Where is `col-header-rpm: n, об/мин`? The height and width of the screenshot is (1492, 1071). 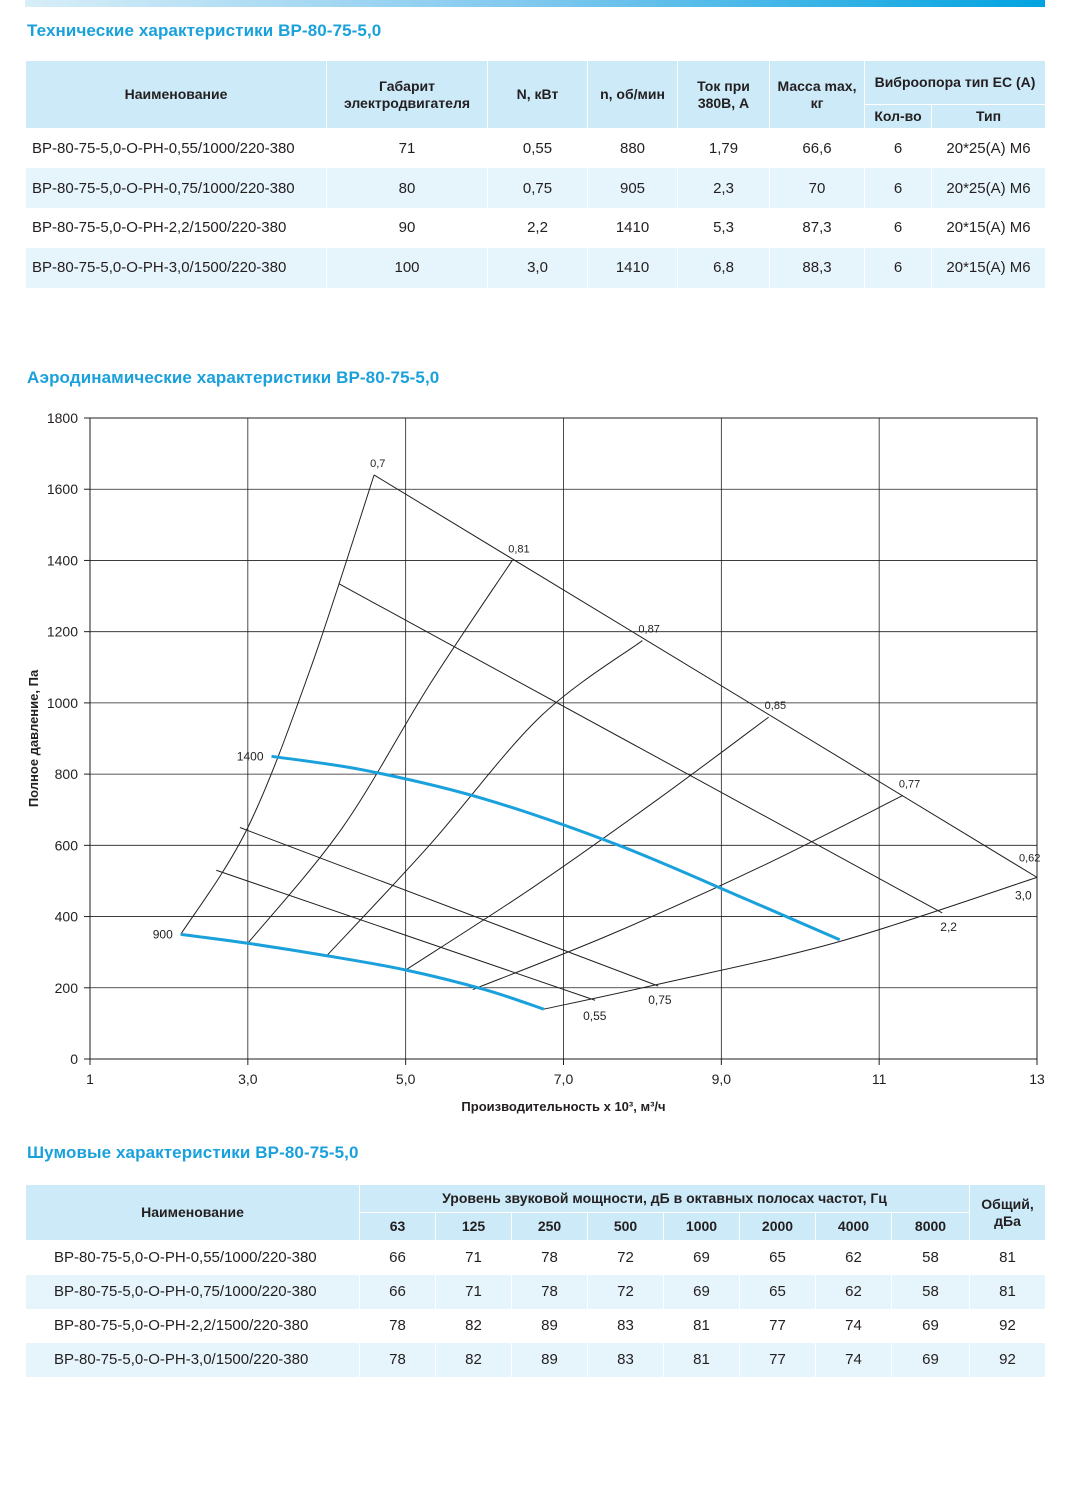
col-header-rpm: n, об/мин is located at coordinates (632, 94).